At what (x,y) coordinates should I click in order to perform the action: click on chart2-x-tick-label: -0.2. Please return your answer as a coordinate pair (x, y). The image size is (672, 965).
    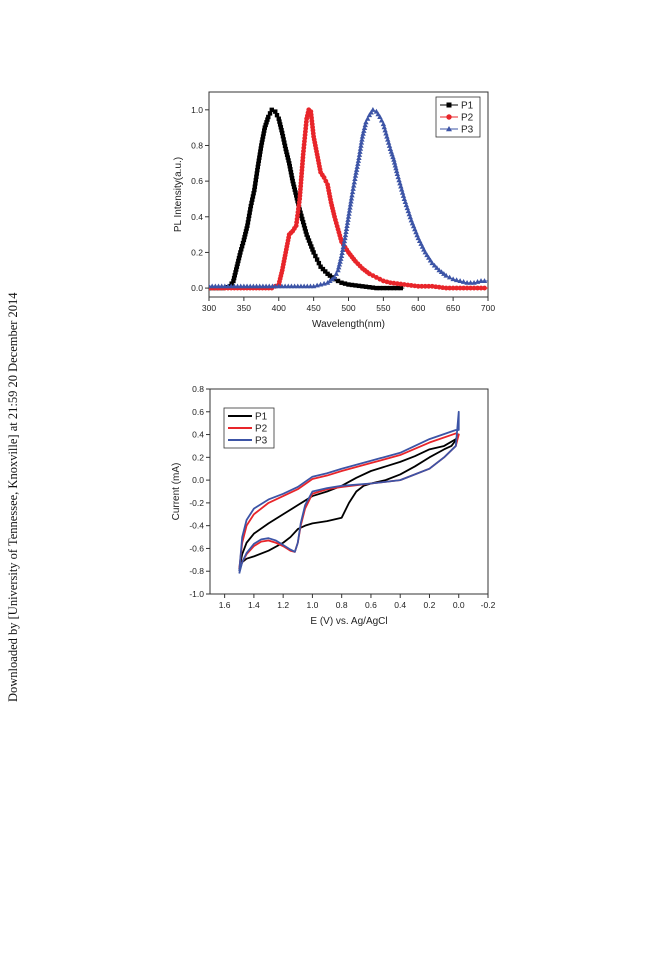
    Looking at the image, I should click on (488, 605).